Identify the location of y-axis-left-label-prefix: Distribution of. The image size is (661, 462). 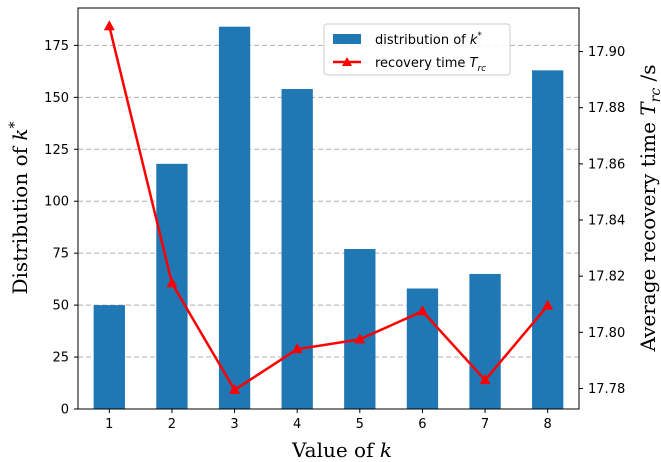
(20, 218).